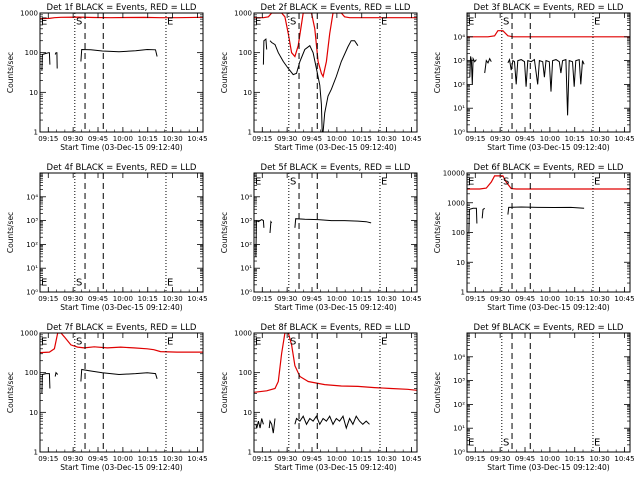 This screenshot has width=640, height=480. Describe the element at coordinates (454, 174) in the screenshot. I see `y-tick-label: 10000` at that location.